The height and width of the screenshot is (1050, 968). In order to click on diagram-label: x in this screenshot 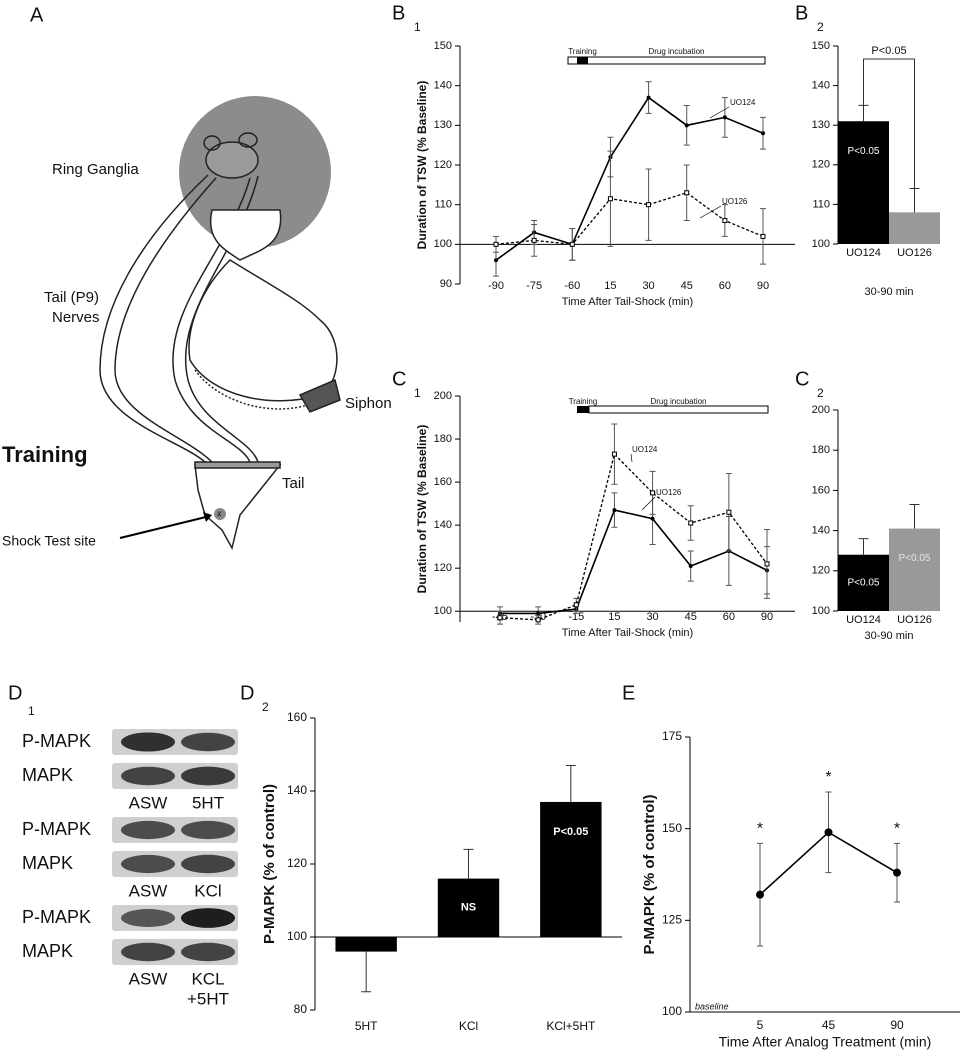, I will do `click(219, 513)`.